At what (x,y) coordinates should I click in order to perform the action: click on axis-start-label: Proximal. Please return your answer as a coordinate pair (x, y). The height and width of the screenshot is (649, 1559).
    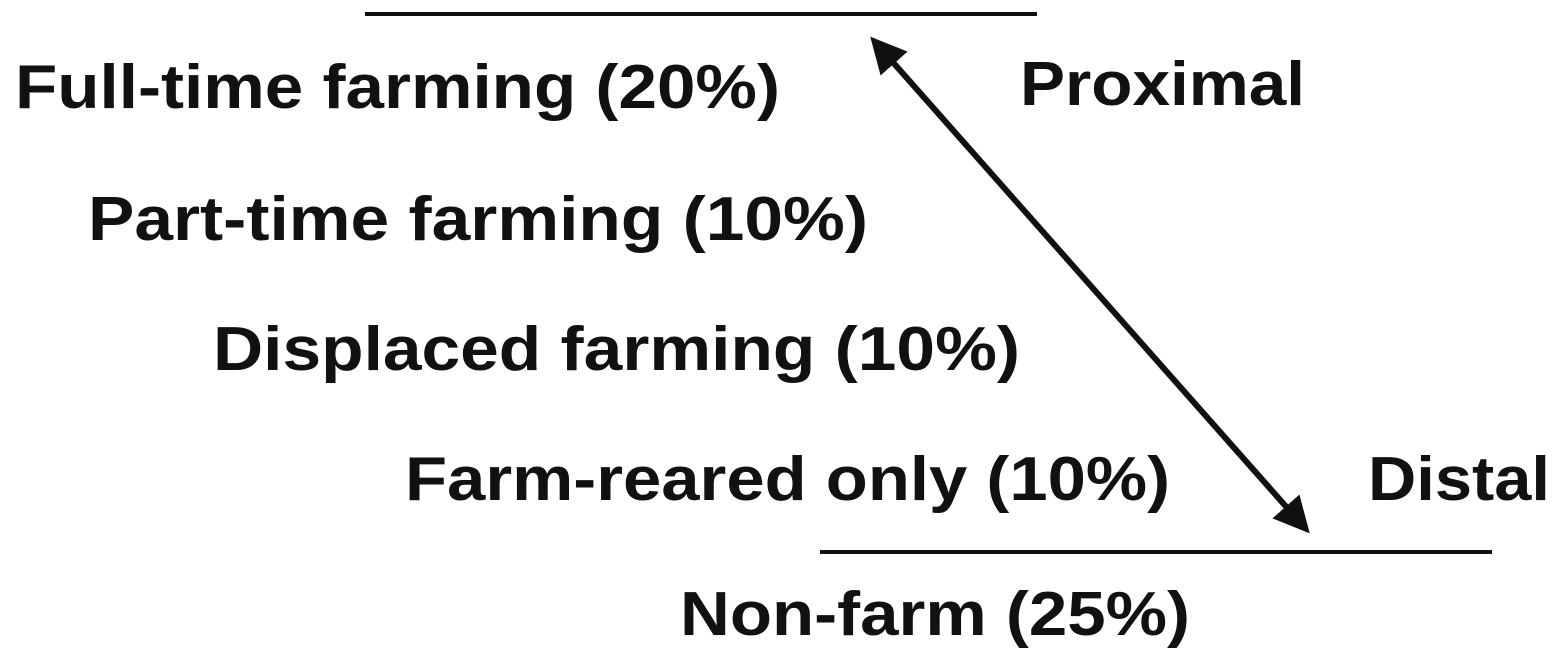
    Looking at the image, I should click on (1162, 84).